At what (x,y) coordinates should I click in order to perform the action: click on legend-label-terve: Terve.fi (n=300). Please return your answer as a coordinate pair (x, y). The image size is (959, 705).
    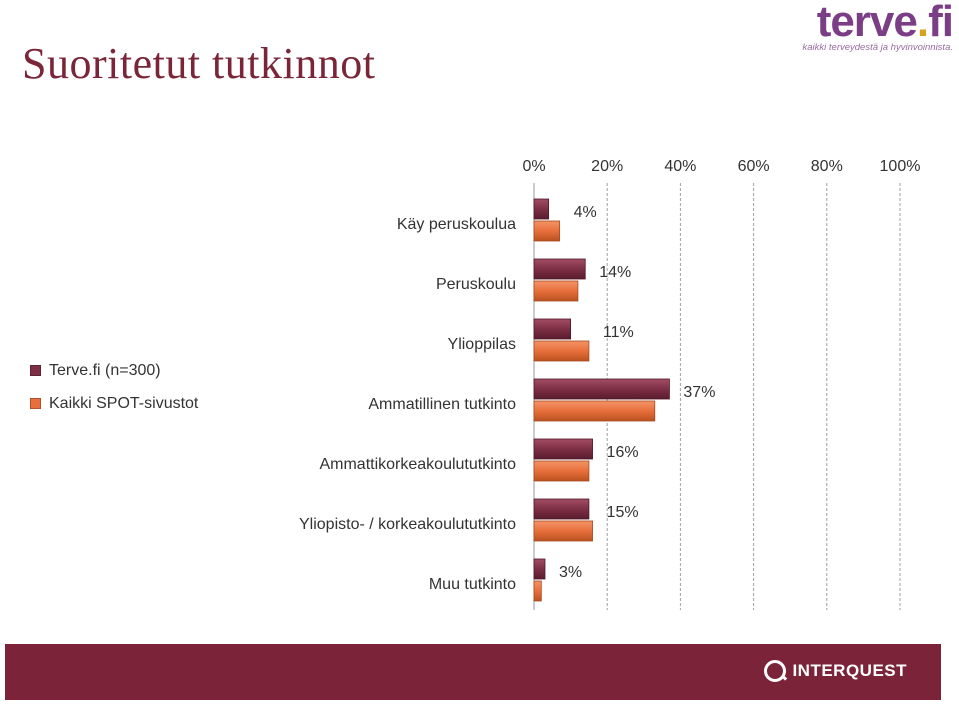
    Looking at the image, I should click on (105, 370).